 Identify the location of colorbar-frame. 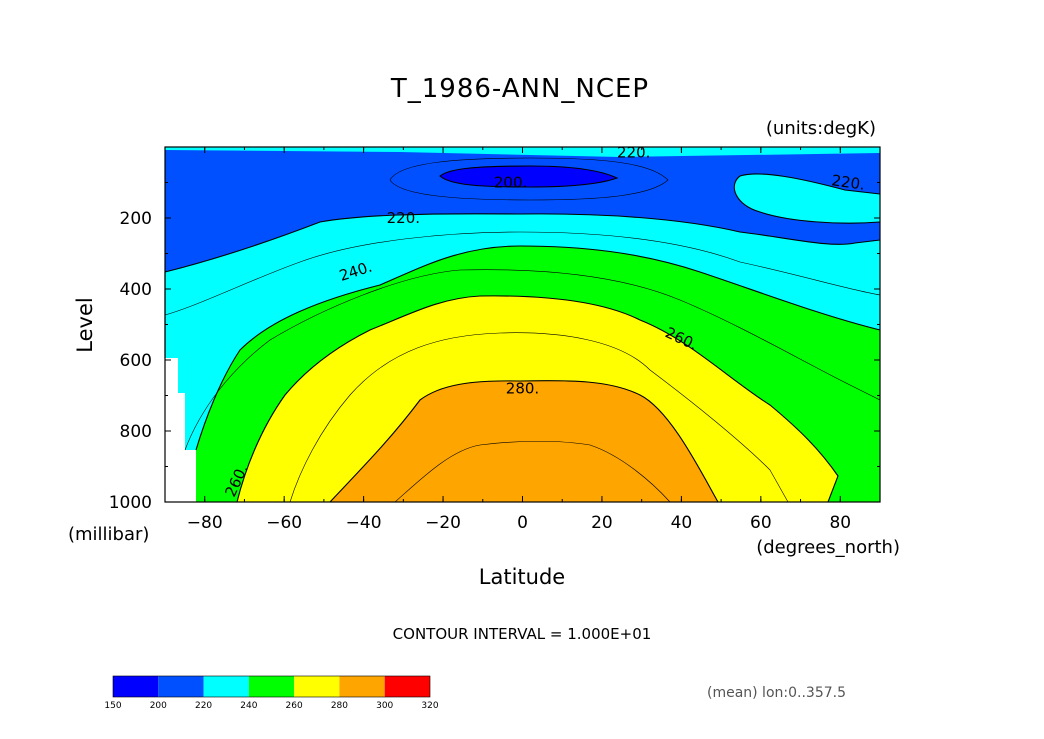
(271, 686).